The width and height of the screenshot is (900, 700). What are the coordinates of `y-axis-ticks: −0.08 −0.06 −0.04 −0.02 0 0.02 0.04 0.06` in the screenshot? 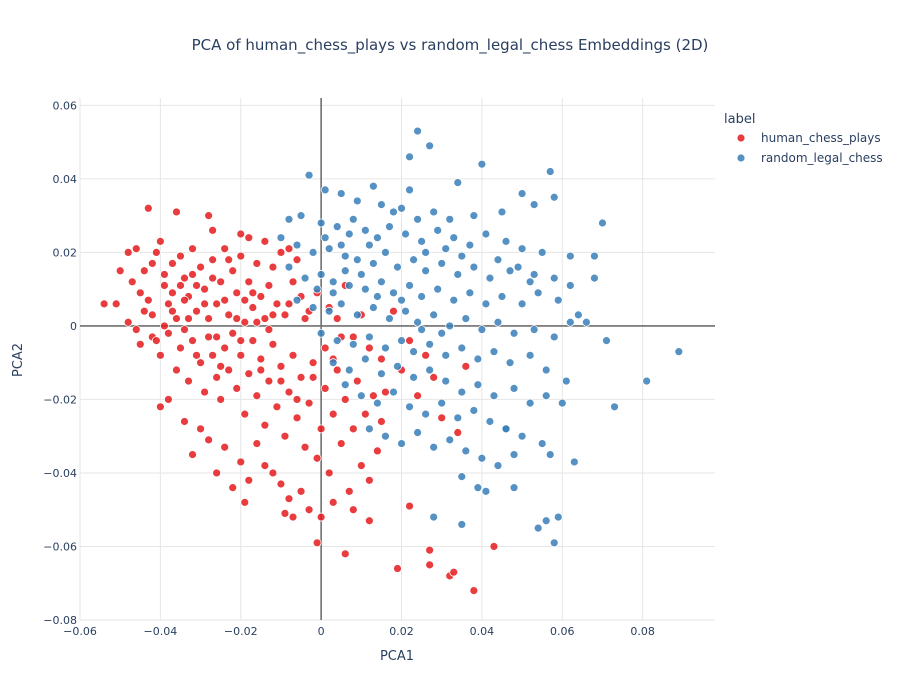 It's located at (60, 363).